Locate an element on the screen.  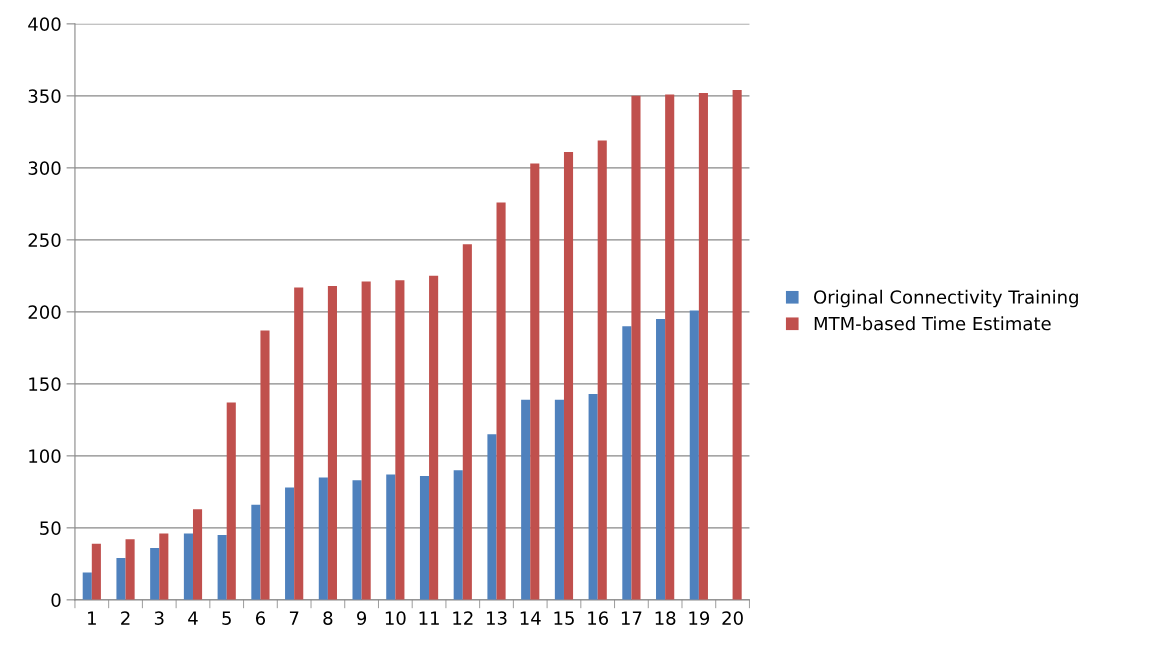
x-tick-label: 1 is located at coordinates (92, 618).